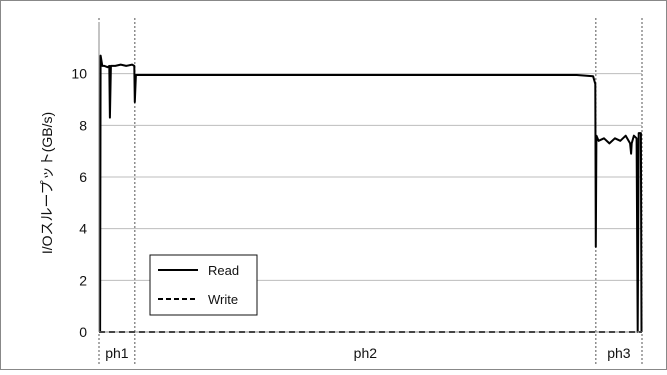  Describe the element at coordinates (117, 353) in the screenshot. I see `phase-label: ph1` at that location.